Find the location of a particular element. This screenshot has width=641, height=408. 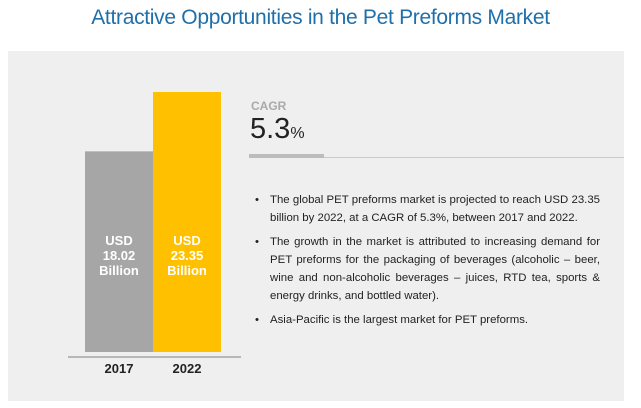

cagr-label: CAGR is located at coordinates (269, 106).